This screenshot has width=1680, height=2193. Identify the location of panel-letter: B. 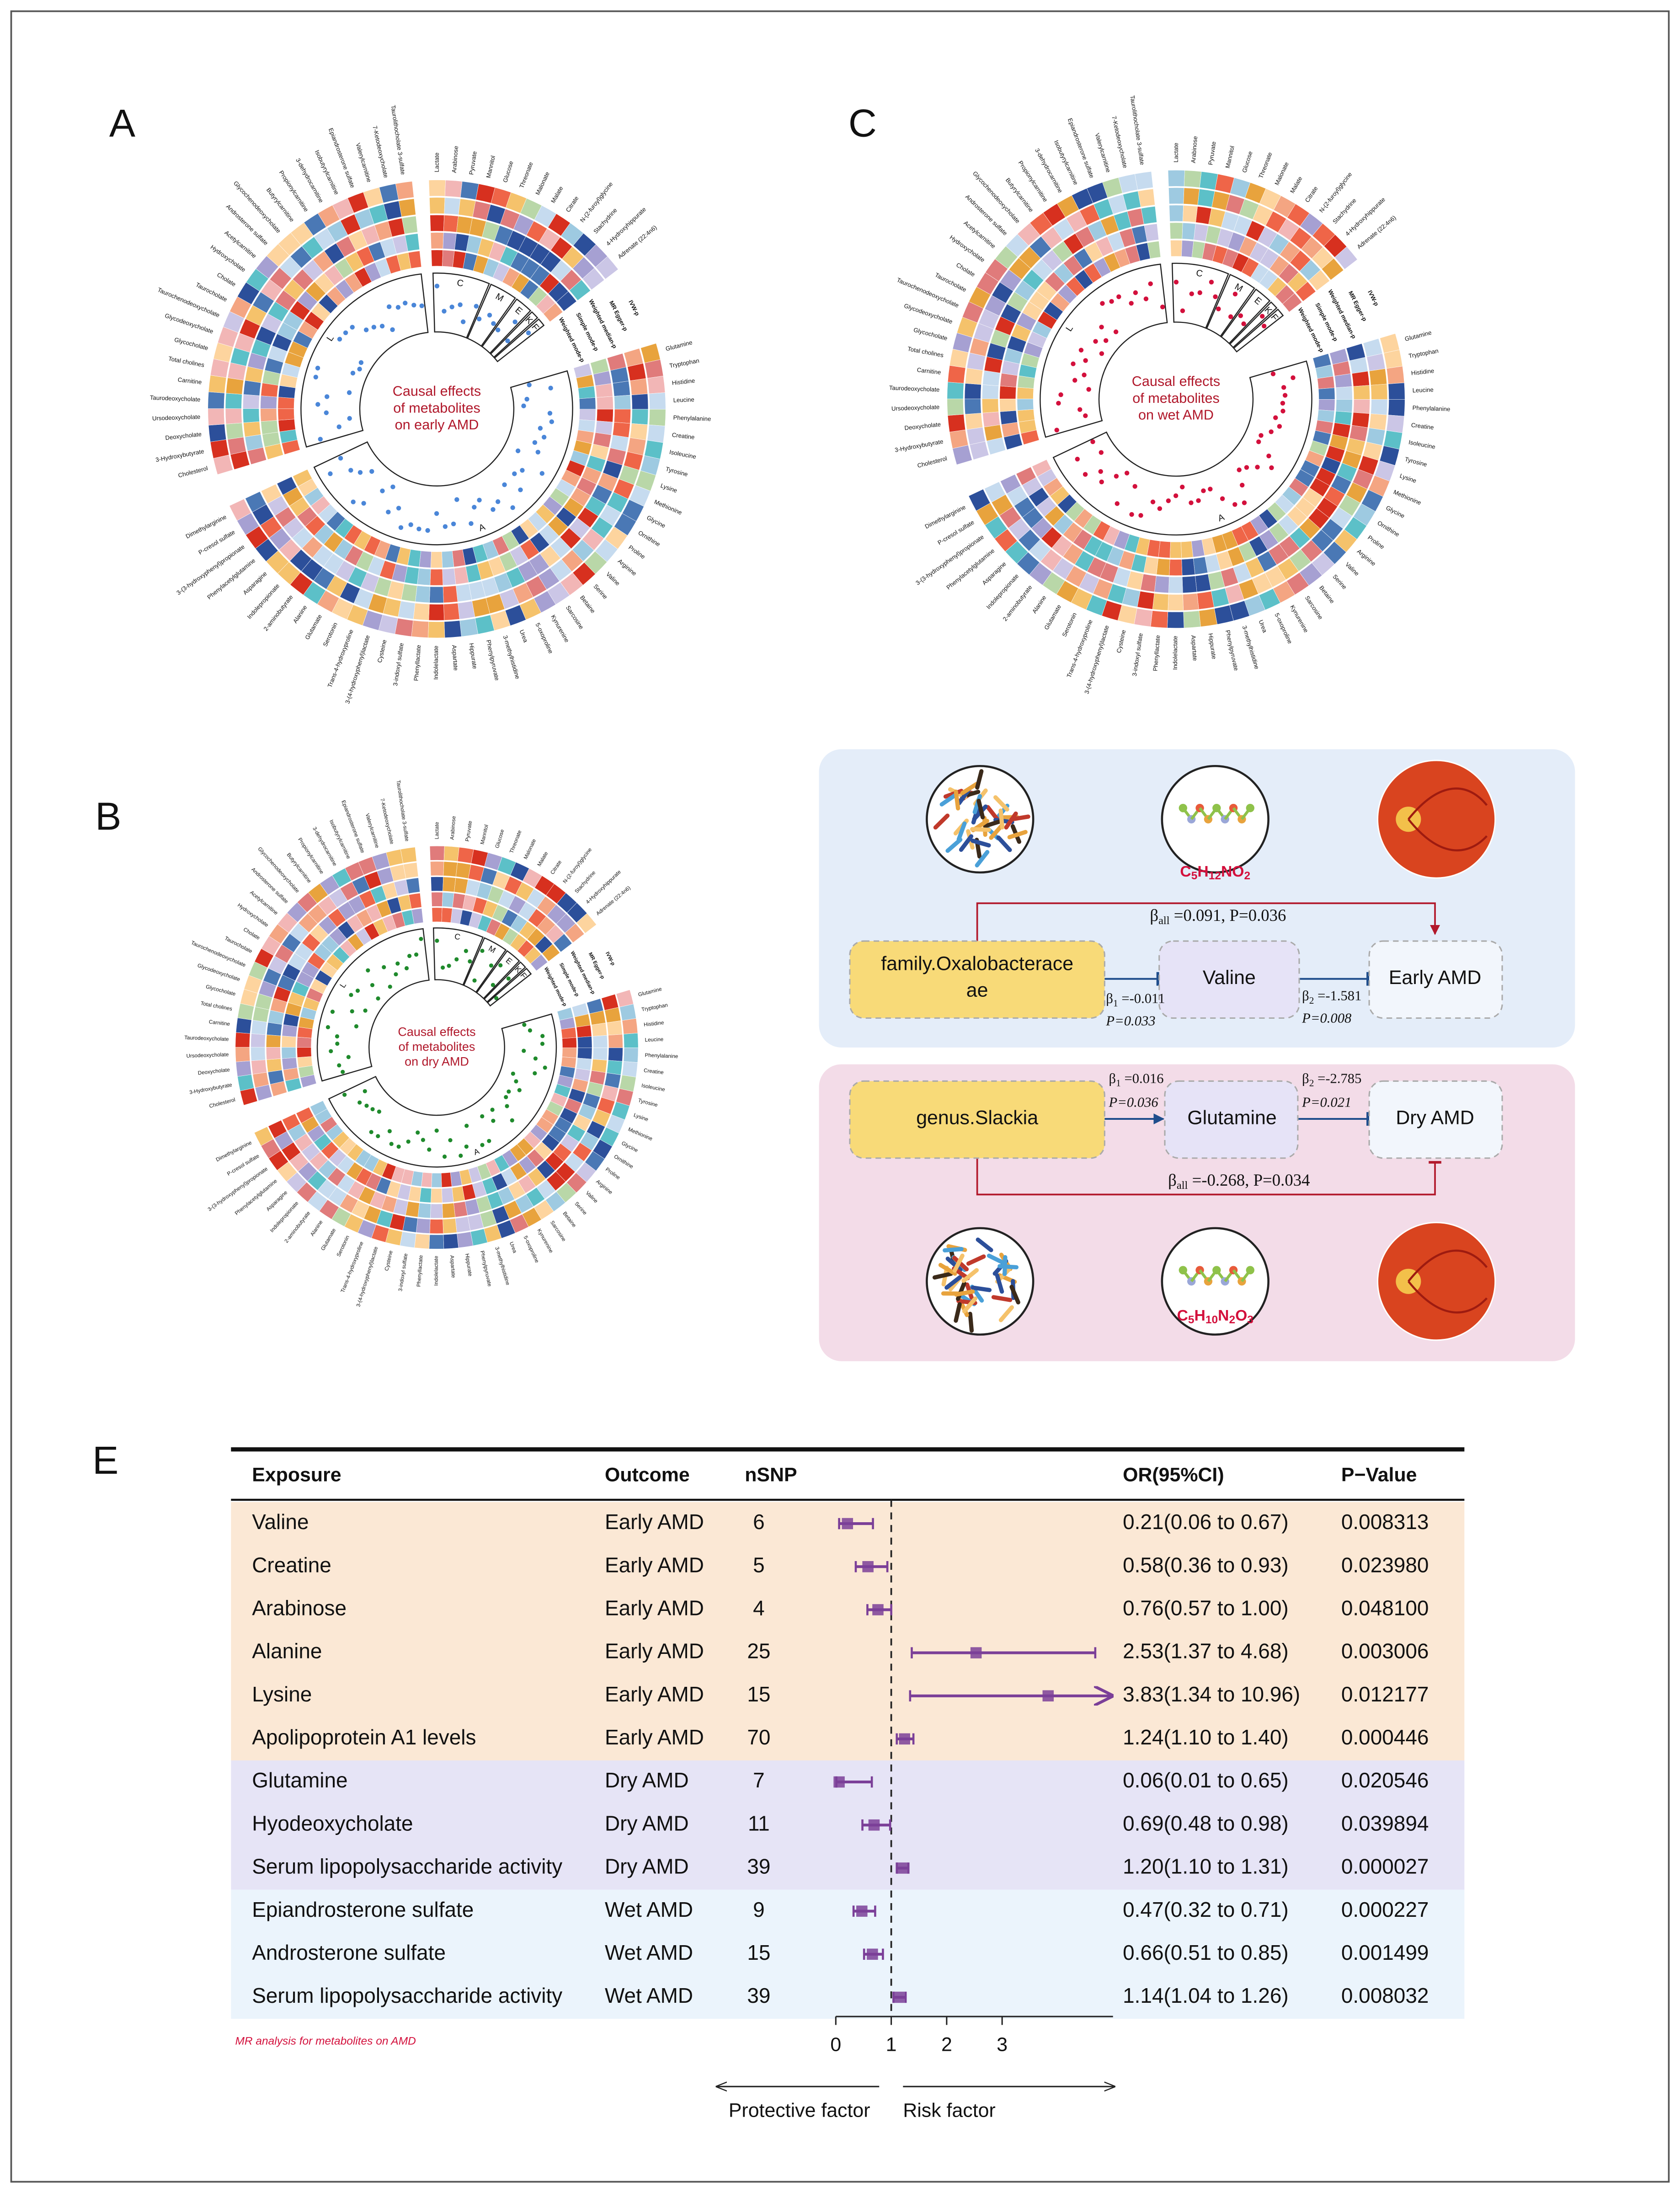
(108, 816).